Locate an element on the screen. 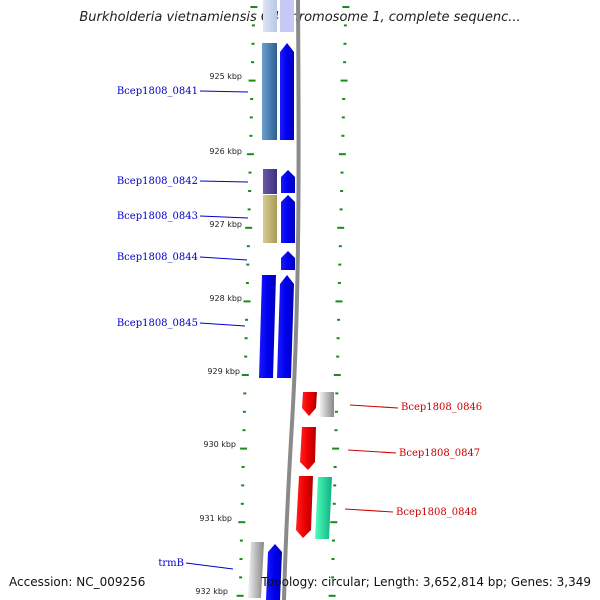 The height and width of the screenshot is (600, 600). tick-label-930: 930 kbp is located at coordinates (219, 444).